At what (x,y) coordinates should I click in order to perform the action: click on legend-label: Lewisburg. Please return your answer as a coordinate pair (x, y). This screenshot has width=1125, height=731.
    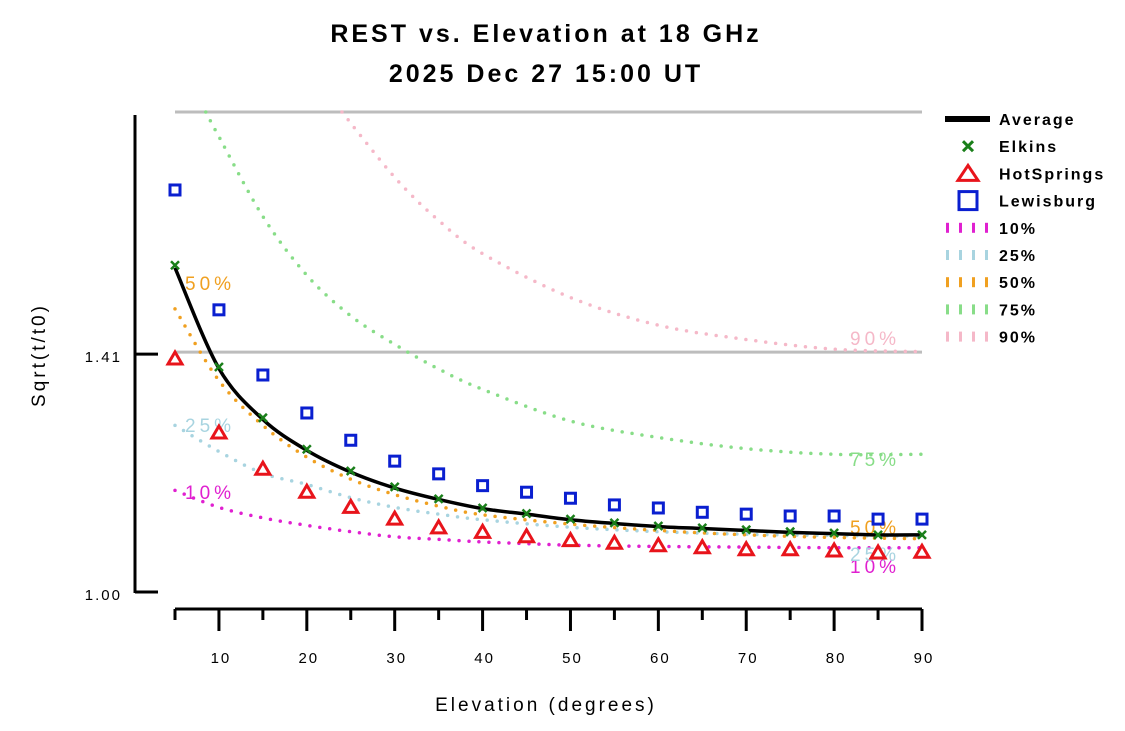
    Looking at the image, I should click on (1048, 202).